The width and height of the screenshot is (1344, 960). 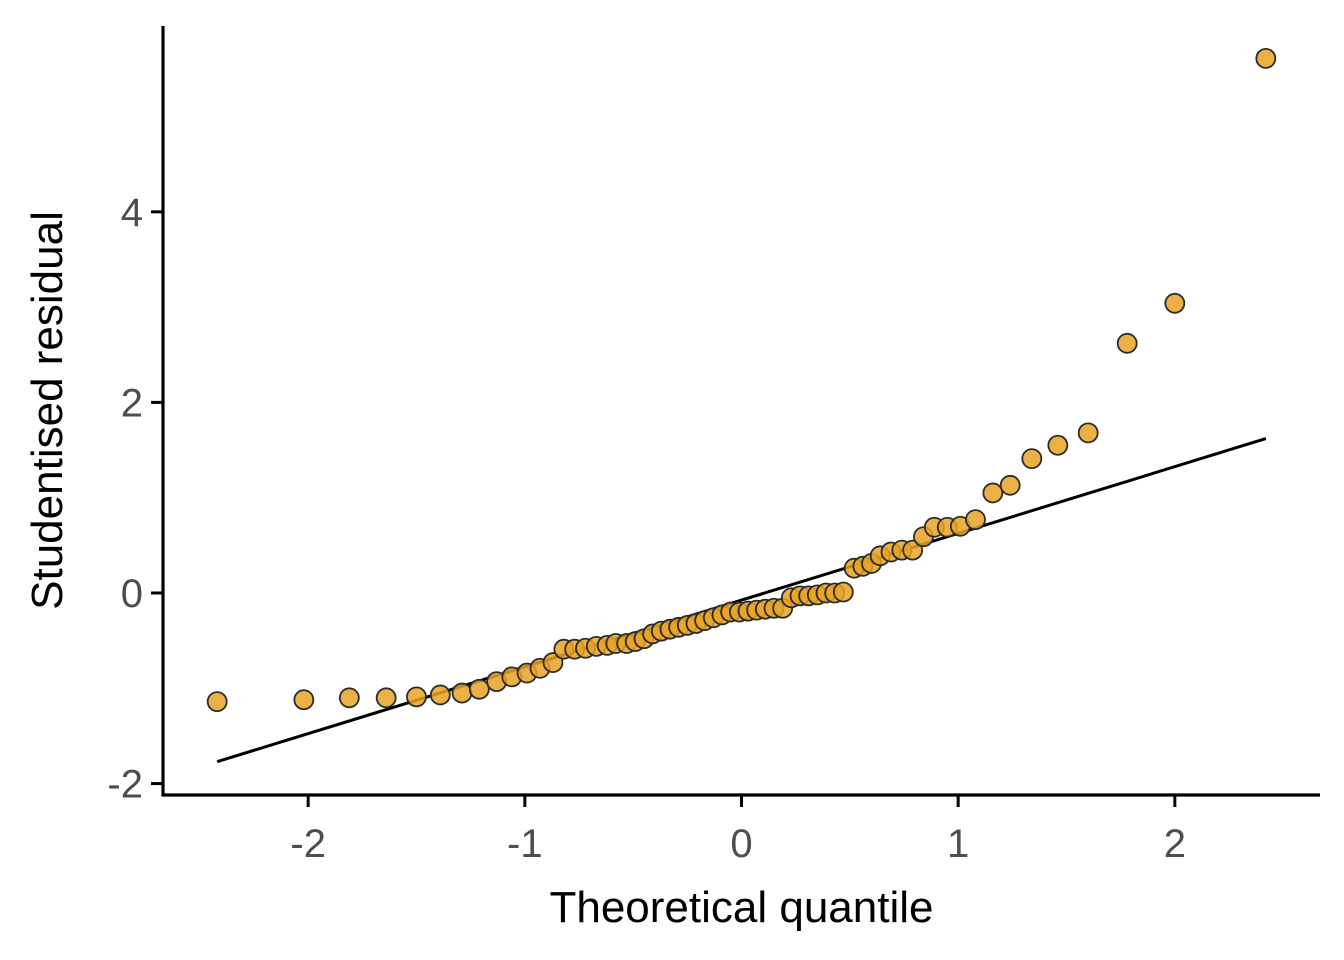 I want to click on y-tick-label: 4, so click(x=132, y=213).